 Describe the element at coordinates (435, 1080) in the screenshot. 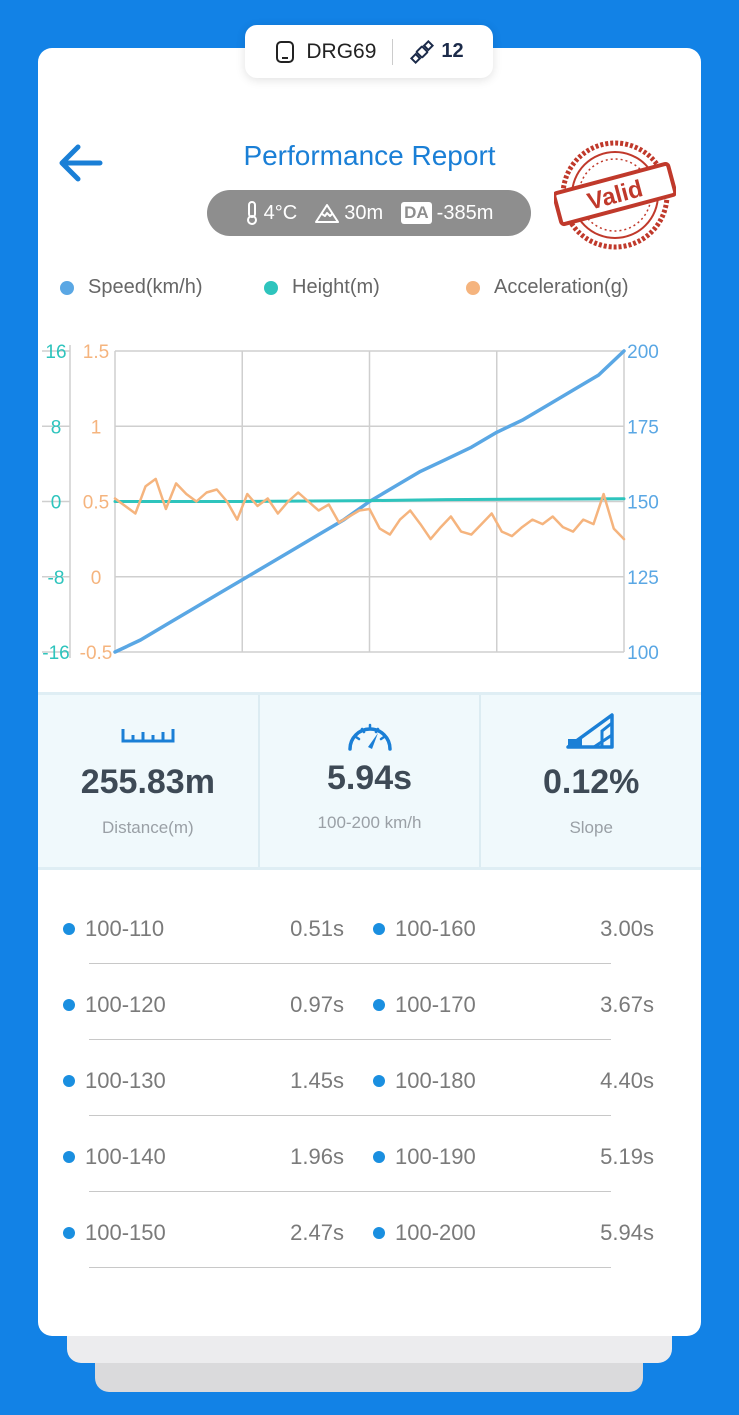

I see `split-right-range-text: 100-180` at that location.